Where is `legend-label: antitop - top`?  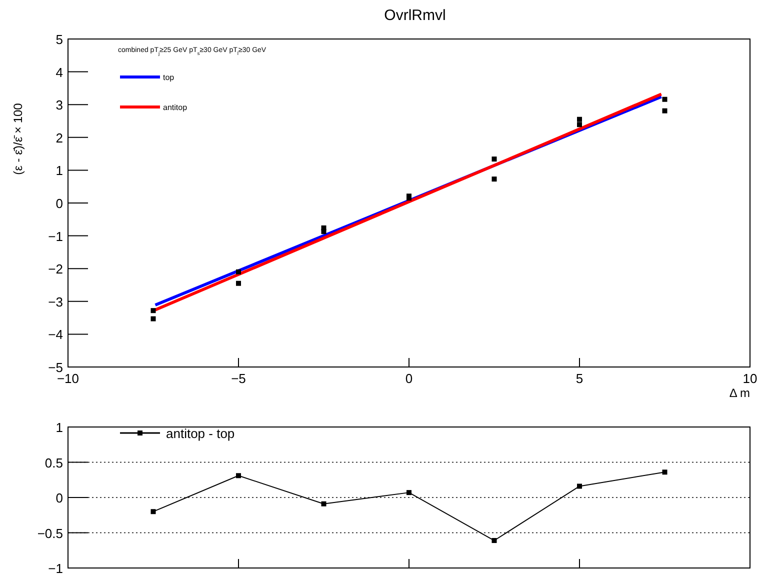 legend-label: antitop - top is located at coordinates (200, 433).